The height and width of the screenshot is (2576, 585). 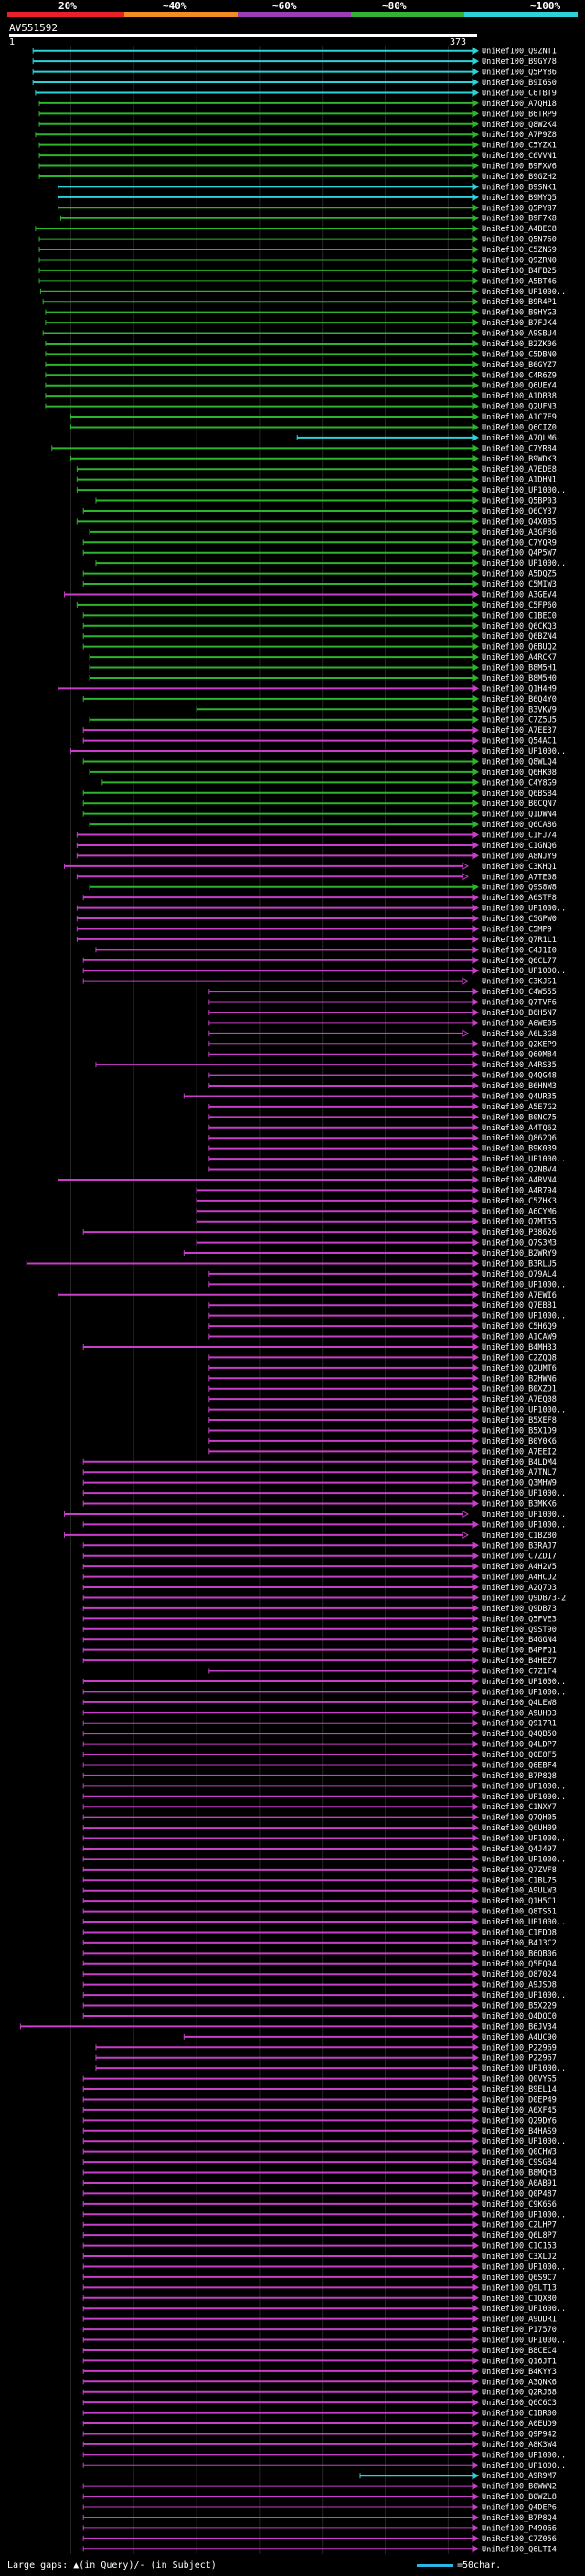 What do you see at coordinates (519, 1672) in the screenshot?
I see `hit-label: UniRef100_C7Z1F4` at bounding box center [519, 1672].